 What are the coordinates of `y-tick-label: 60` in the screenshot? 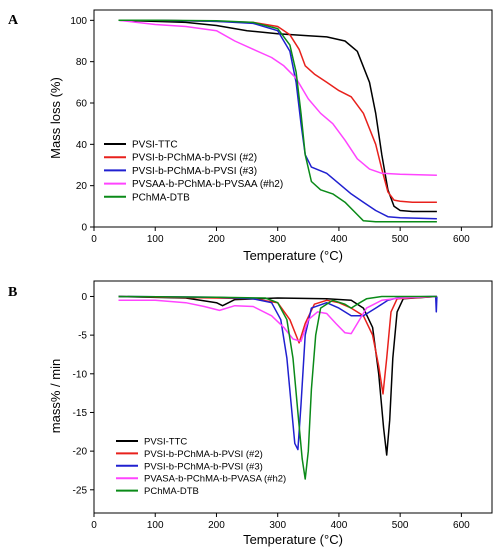 It's located at (82, 104).